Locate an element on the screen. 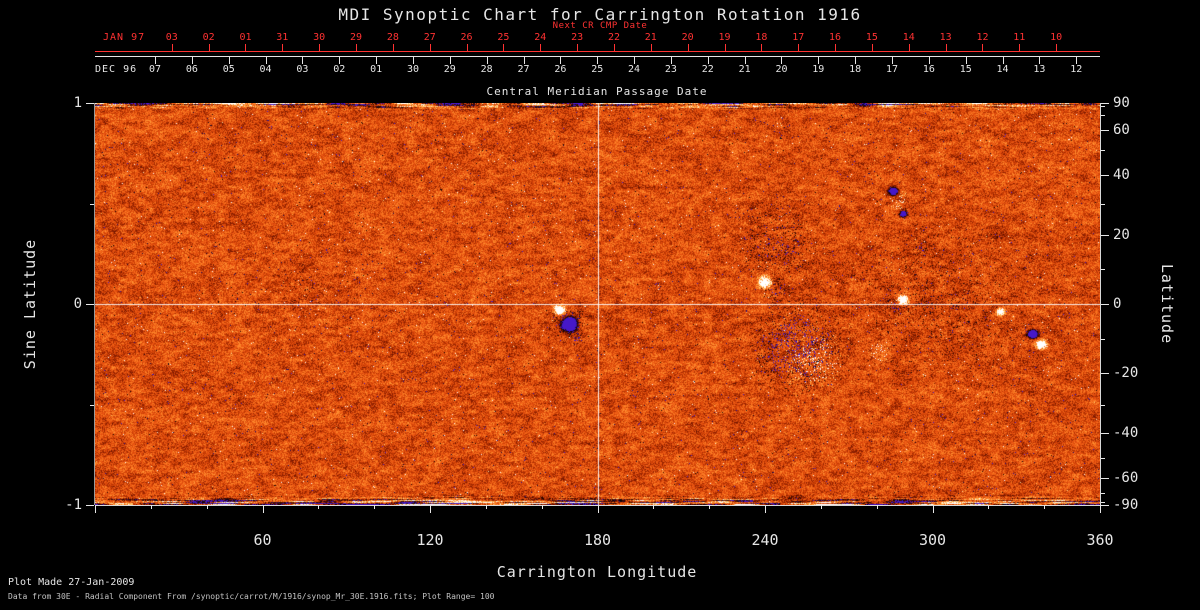  next-cr-date-label: 25 is located at coordinates (503, 37).